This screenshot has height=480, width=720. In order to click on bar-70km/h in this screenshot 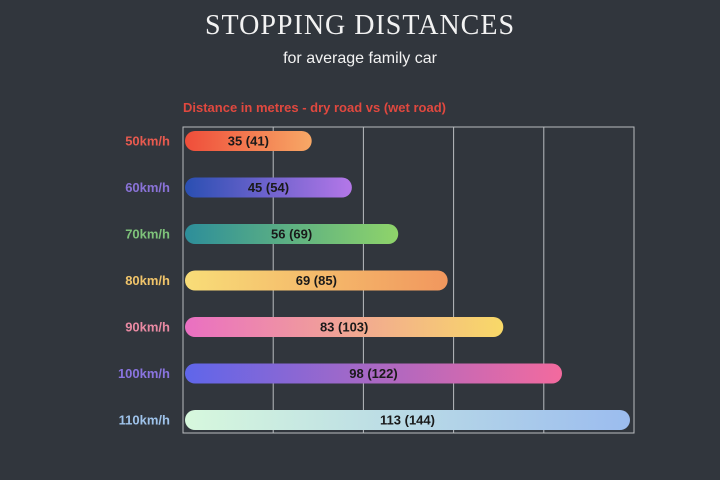, I will do `click(292, 234)`.